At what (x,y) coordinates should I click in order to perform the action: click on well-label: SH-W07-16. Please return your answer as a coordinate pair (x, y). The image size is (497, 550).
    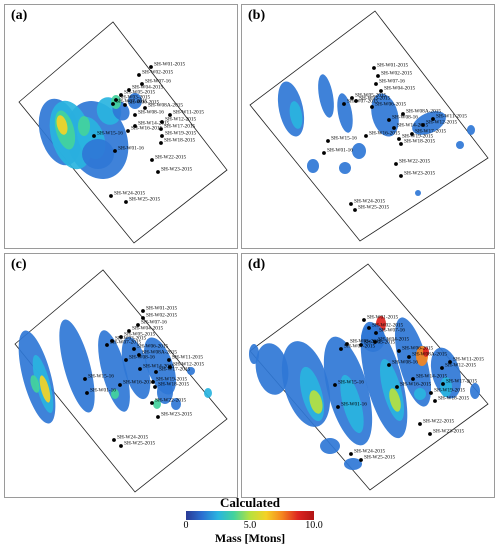
    Looking at the image, I should click on (392, 331).